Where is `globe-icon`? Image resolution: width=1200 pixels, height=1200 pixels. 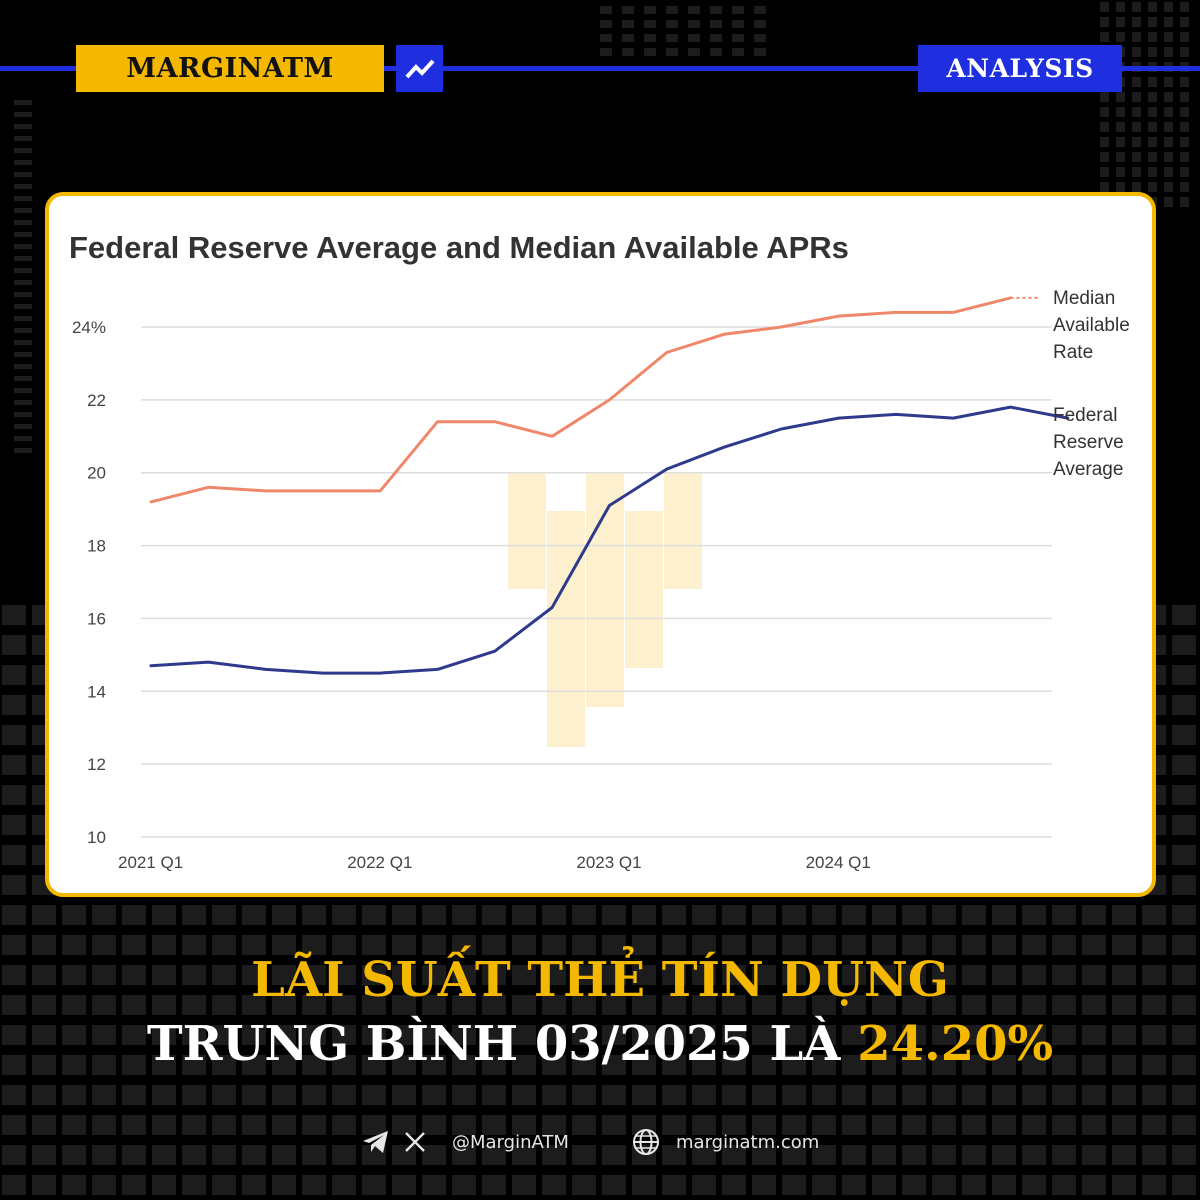
globe-icon is located at coordinates (646, 1142).